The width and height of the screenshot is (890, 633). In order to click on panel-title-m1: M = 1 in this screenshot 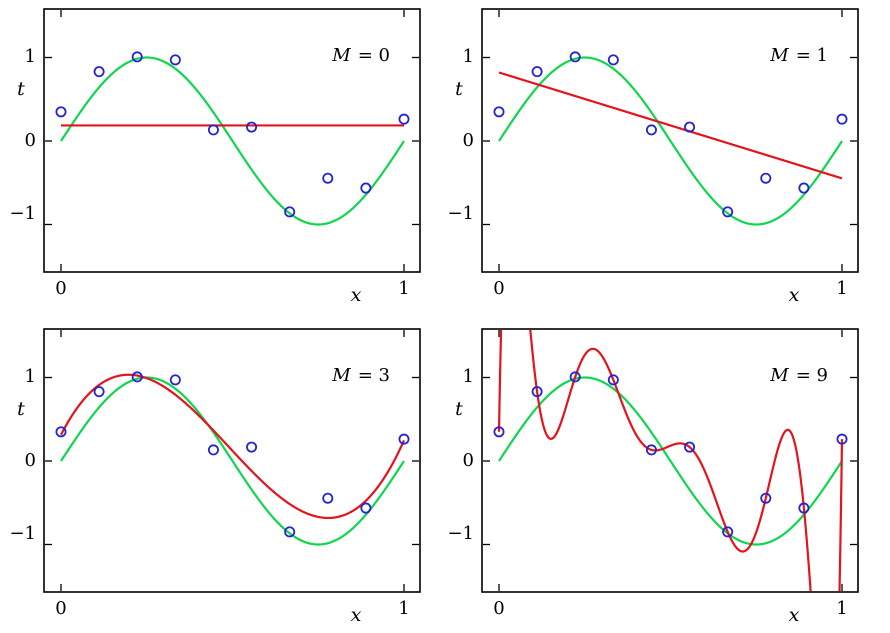, I will do `click(728, 56)`.